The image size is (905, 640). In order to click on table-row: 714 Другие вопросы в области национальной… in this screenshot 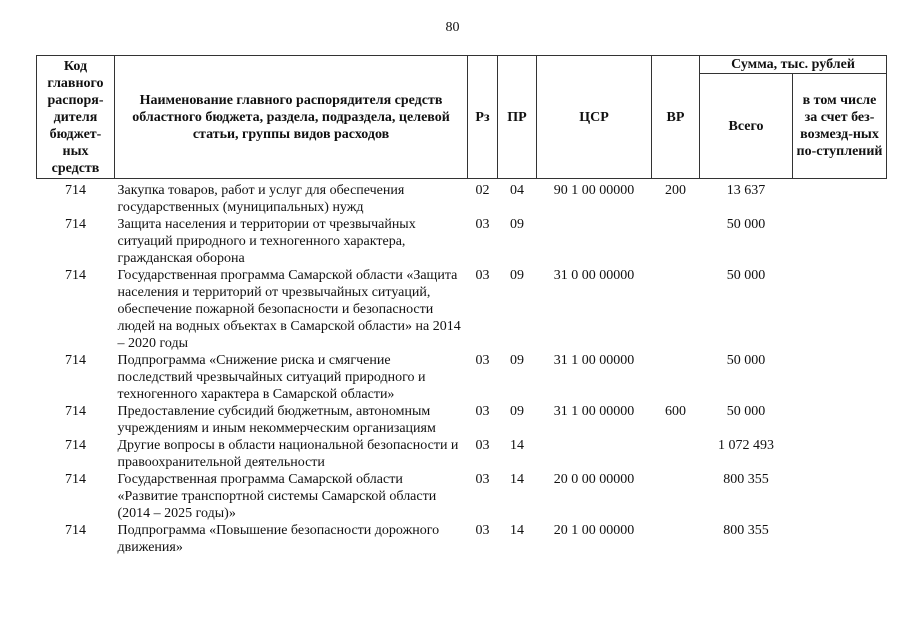, I will do `click(462, 454)`.